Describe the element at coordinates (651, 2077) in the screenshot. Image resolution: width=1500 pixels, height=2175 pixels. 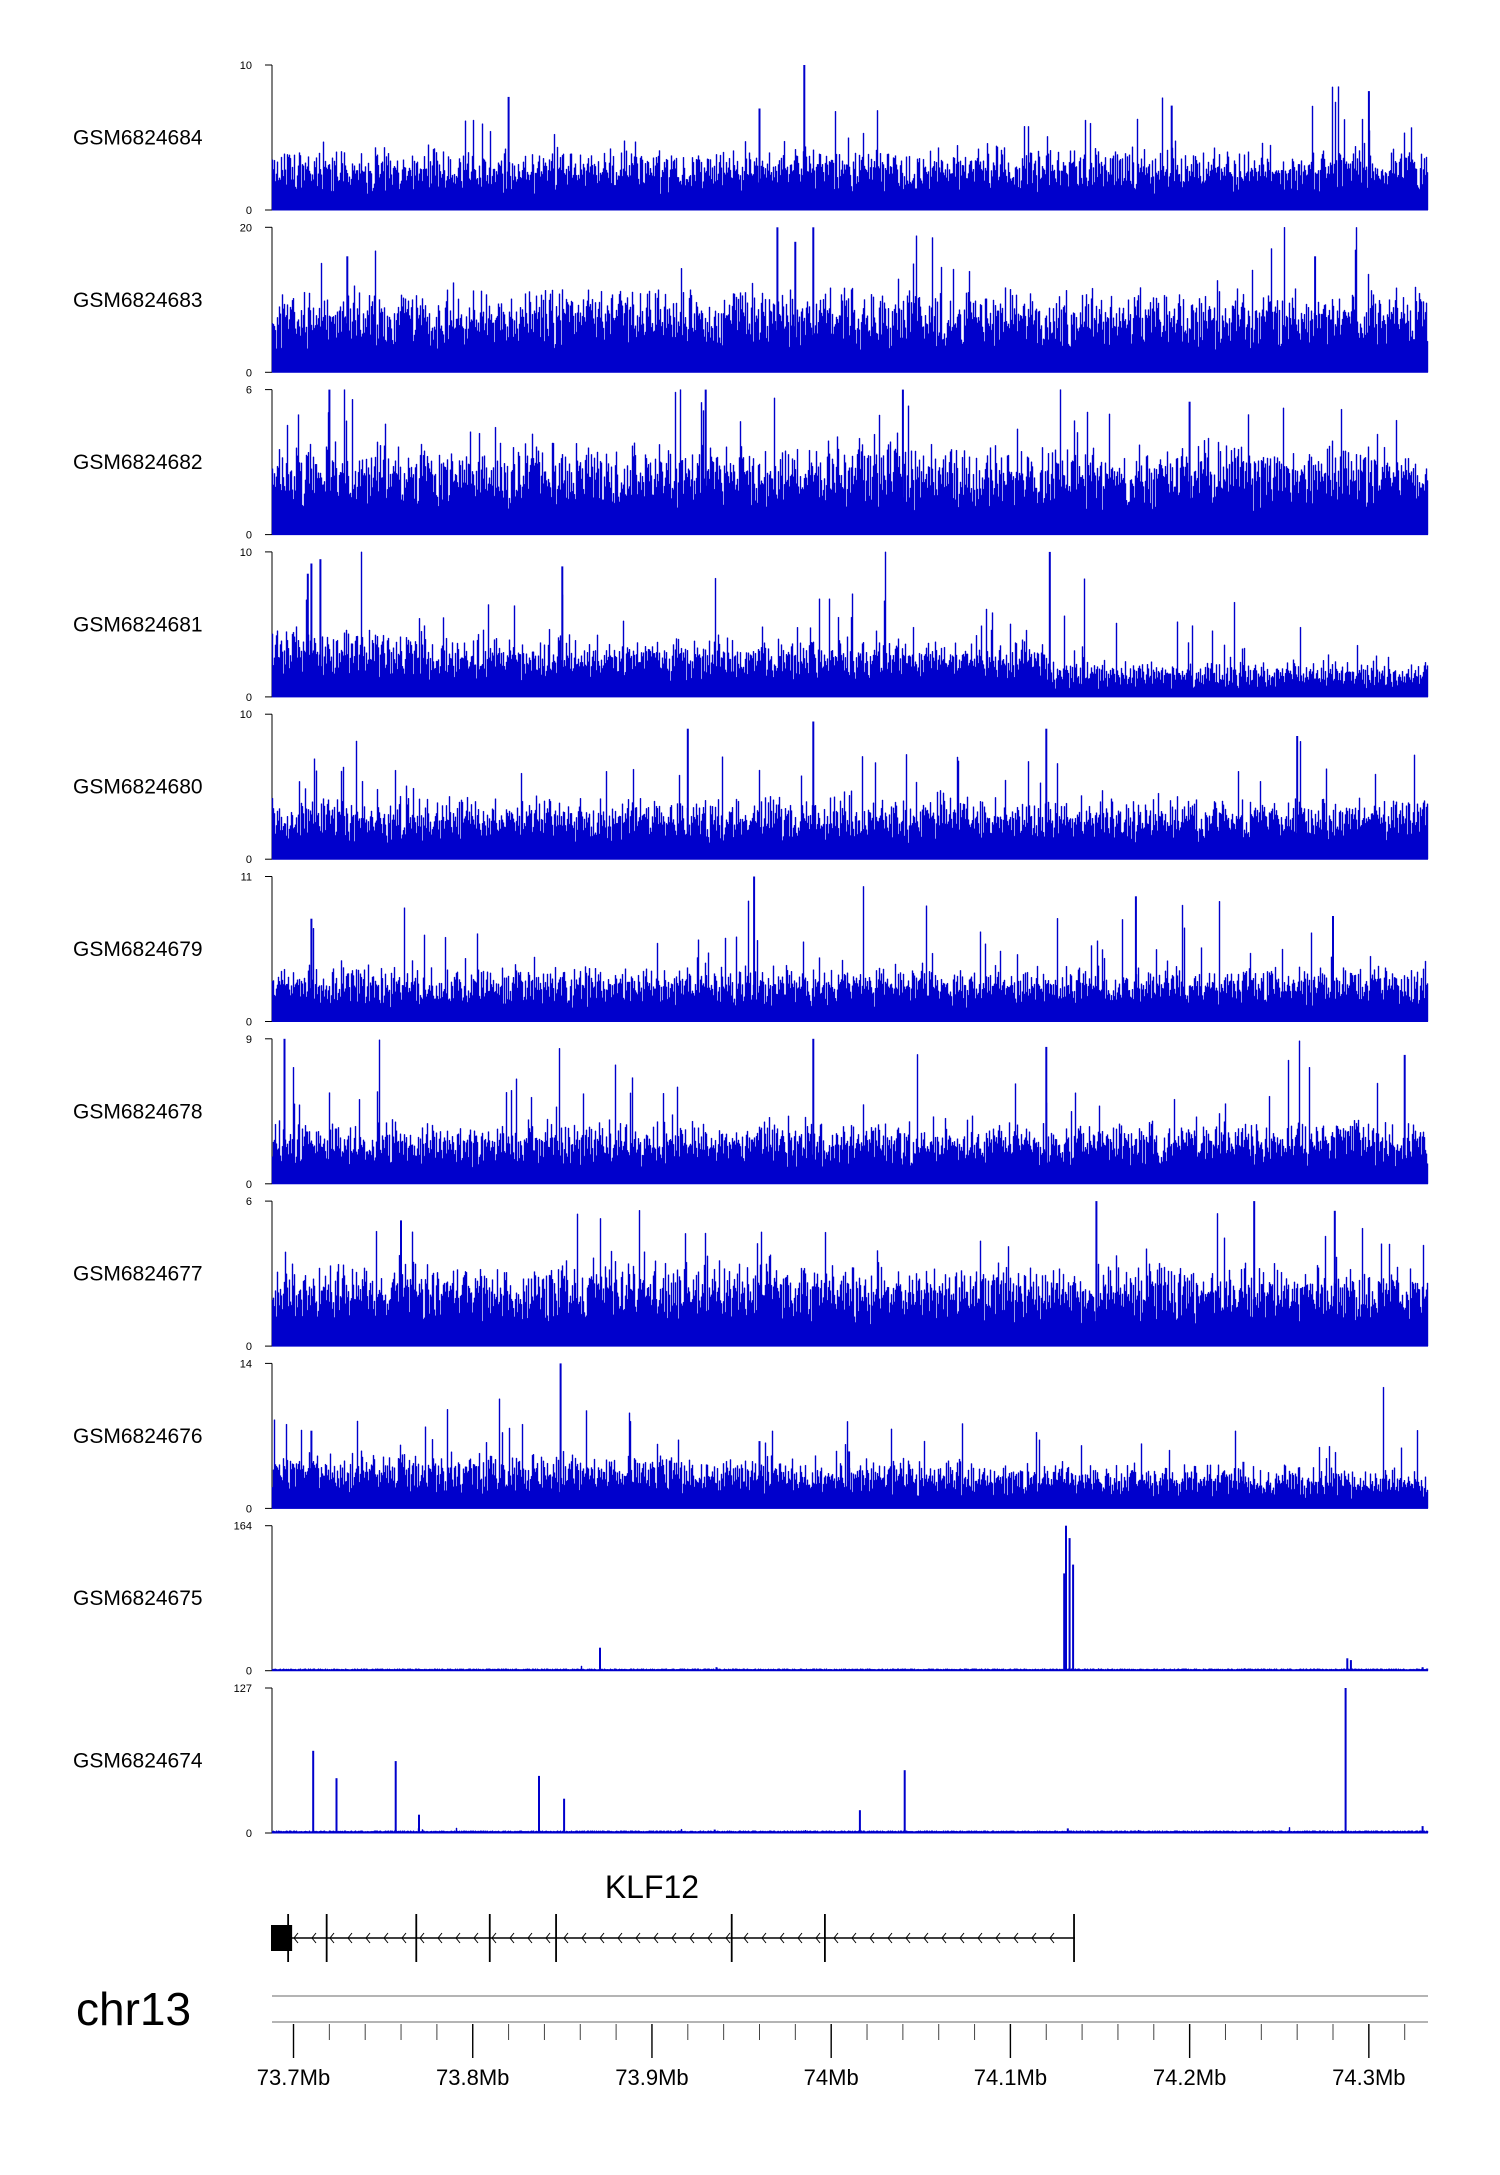
I see `x-tick-label: 73.9Mb` at that location.